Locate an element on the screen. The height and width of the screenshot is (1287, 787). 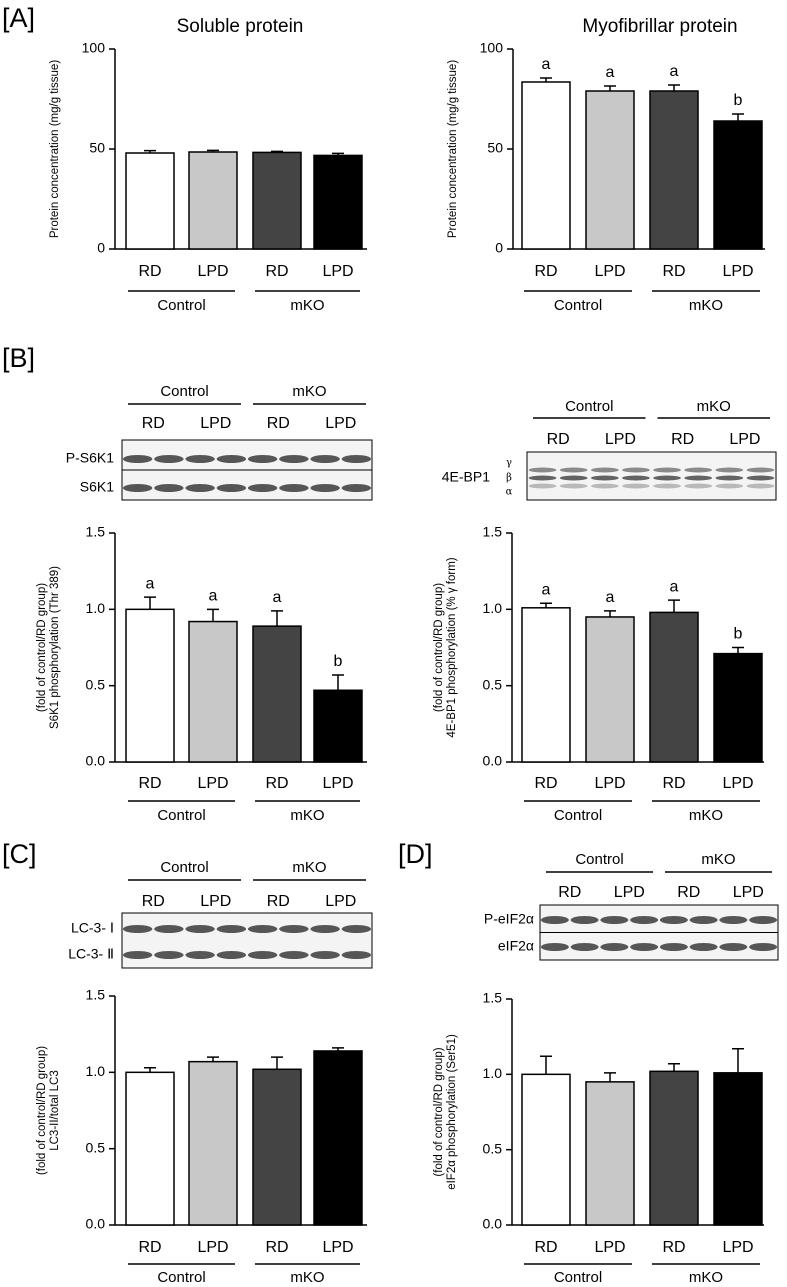
blot-group-label: mKO is located at coordinates (714, 406).